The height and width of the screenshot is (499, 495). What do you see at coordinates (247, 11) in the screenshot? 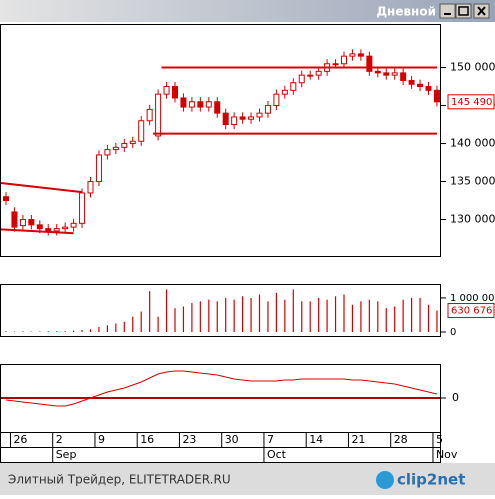
I see `title-bar` at bounding box center [247, 11].